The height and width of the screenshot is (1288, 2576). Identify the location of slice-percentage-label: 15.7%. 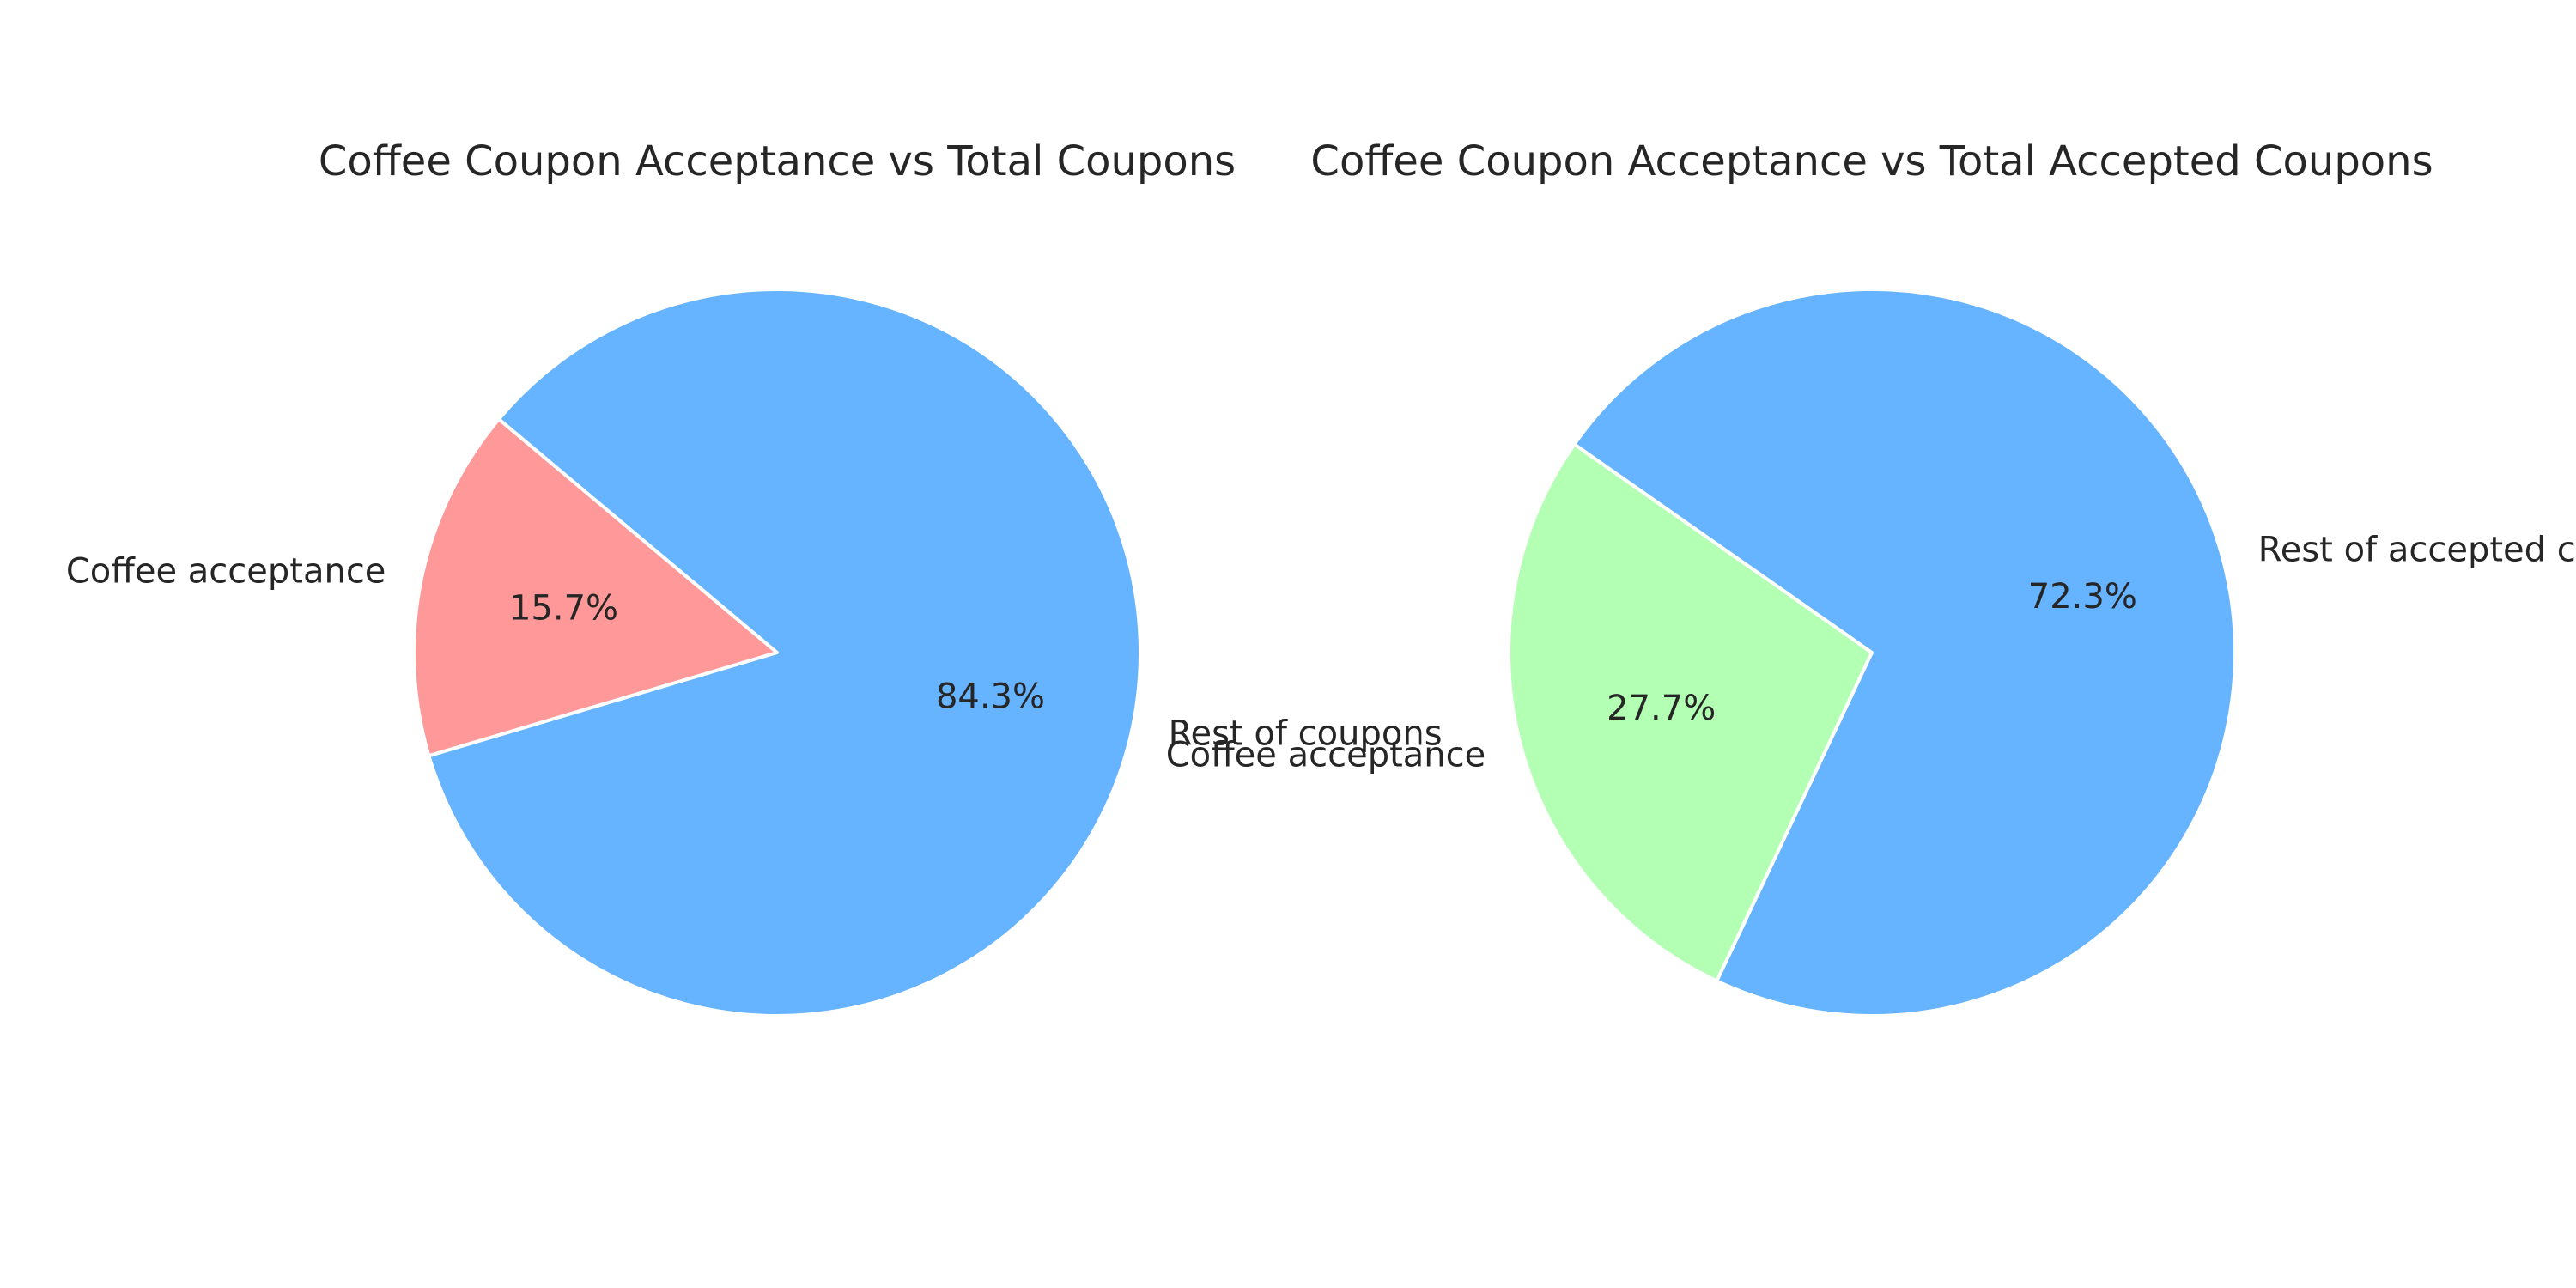
(563, 608).